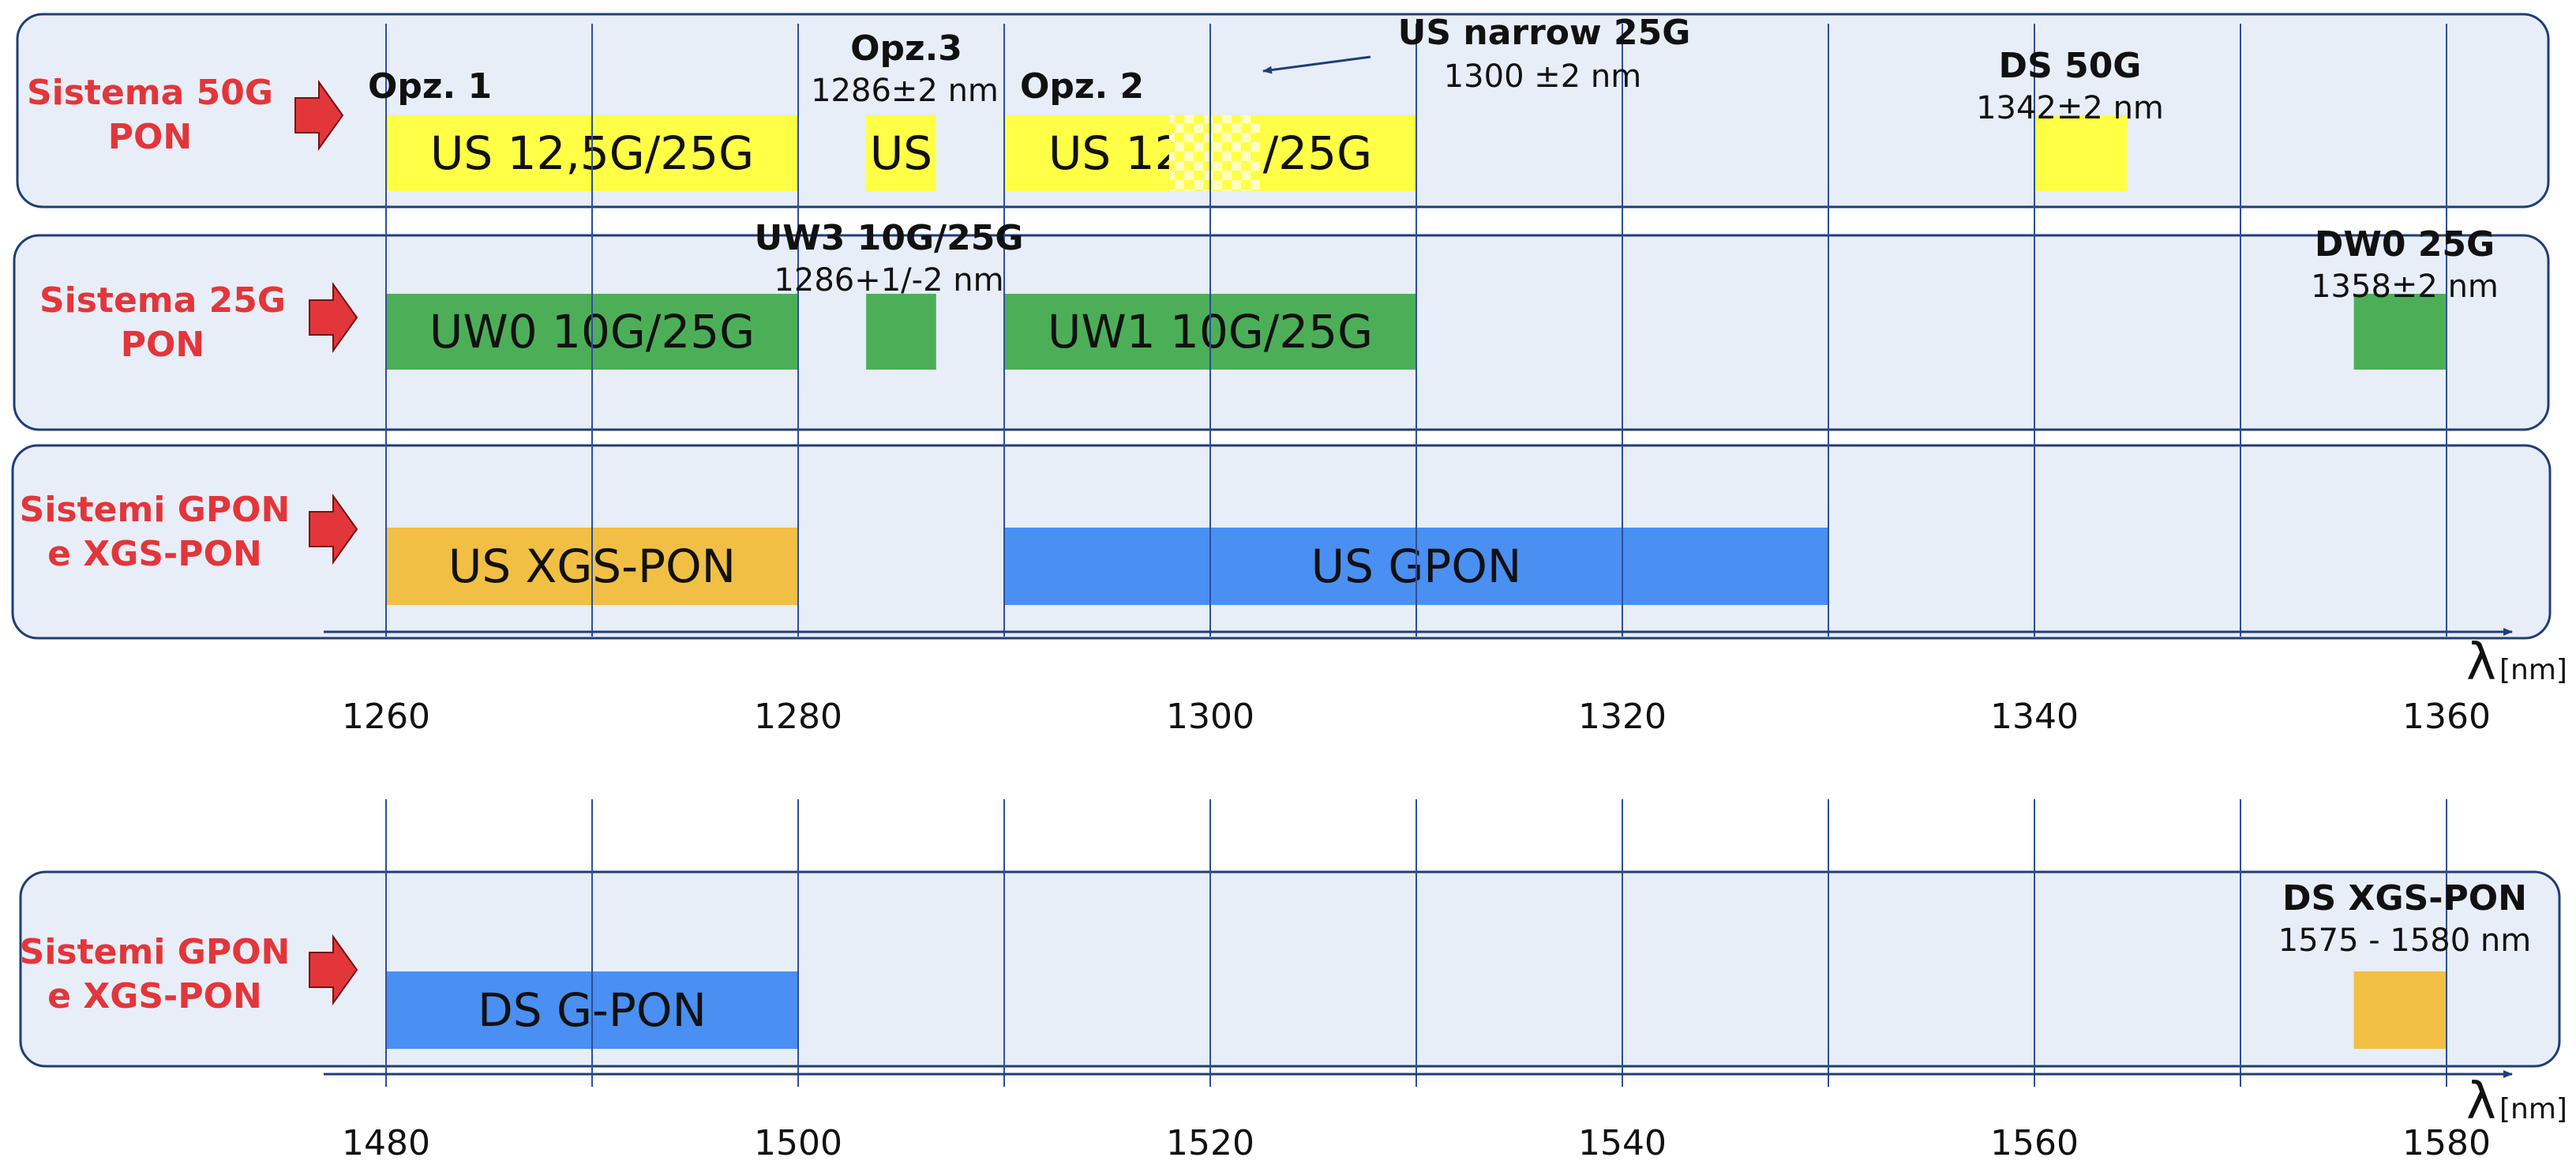 The image size is (2576, 1176). What do you see at coordinates (154, 996) in the screenshot?
I see `band-label-gpon-down-line2: e XGS-PON` at bounding box center [154, 996].